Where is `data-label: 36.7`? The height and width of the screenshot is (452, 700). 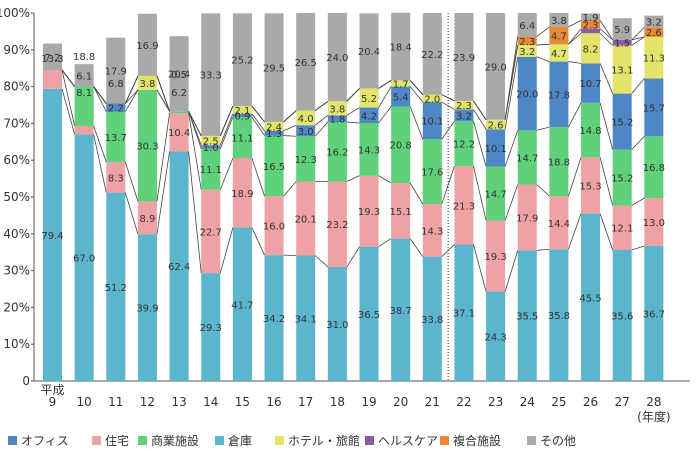 data-label: 36.7 is located at coordinates (654, 314).